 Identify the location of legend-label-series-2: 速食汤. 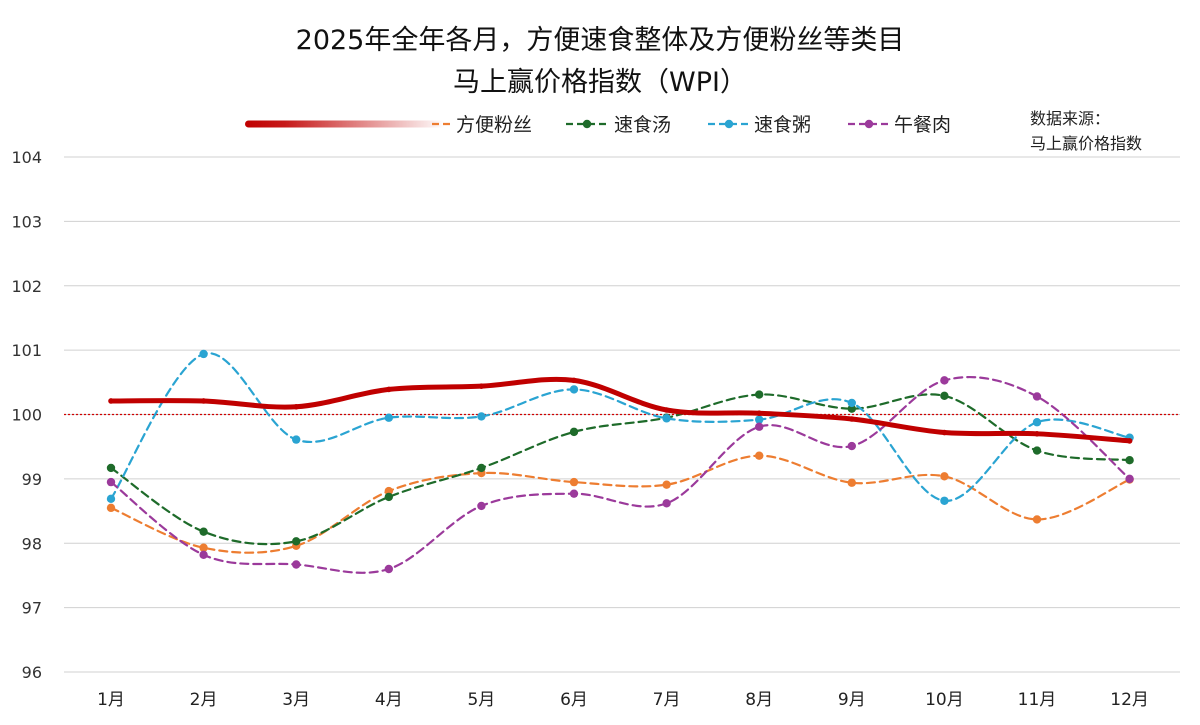
(642, 125).